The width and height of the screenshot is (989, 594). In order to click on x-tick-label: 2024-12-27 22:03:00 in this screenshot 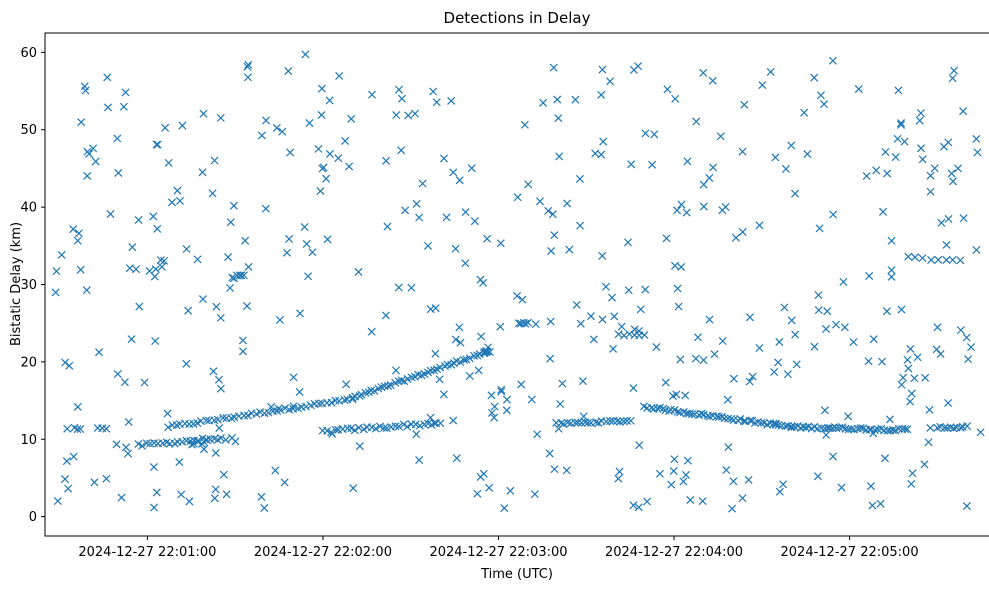, I will do `click(498, 552)`.